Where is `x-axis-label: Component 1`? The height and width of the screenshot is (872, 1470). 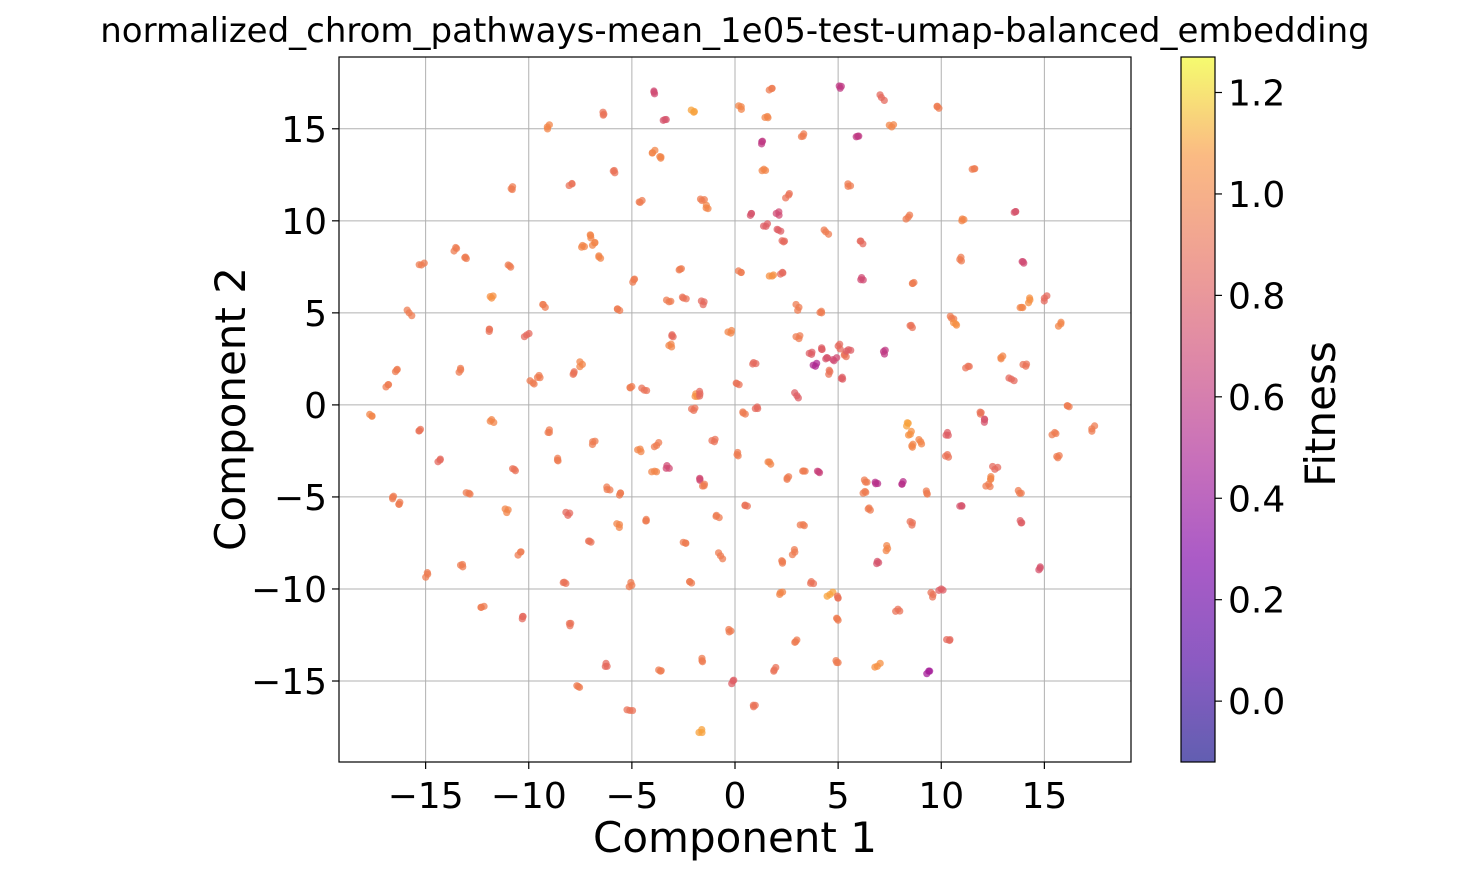 x-axis-label: Component 1 is located at coordinates (735, 837).